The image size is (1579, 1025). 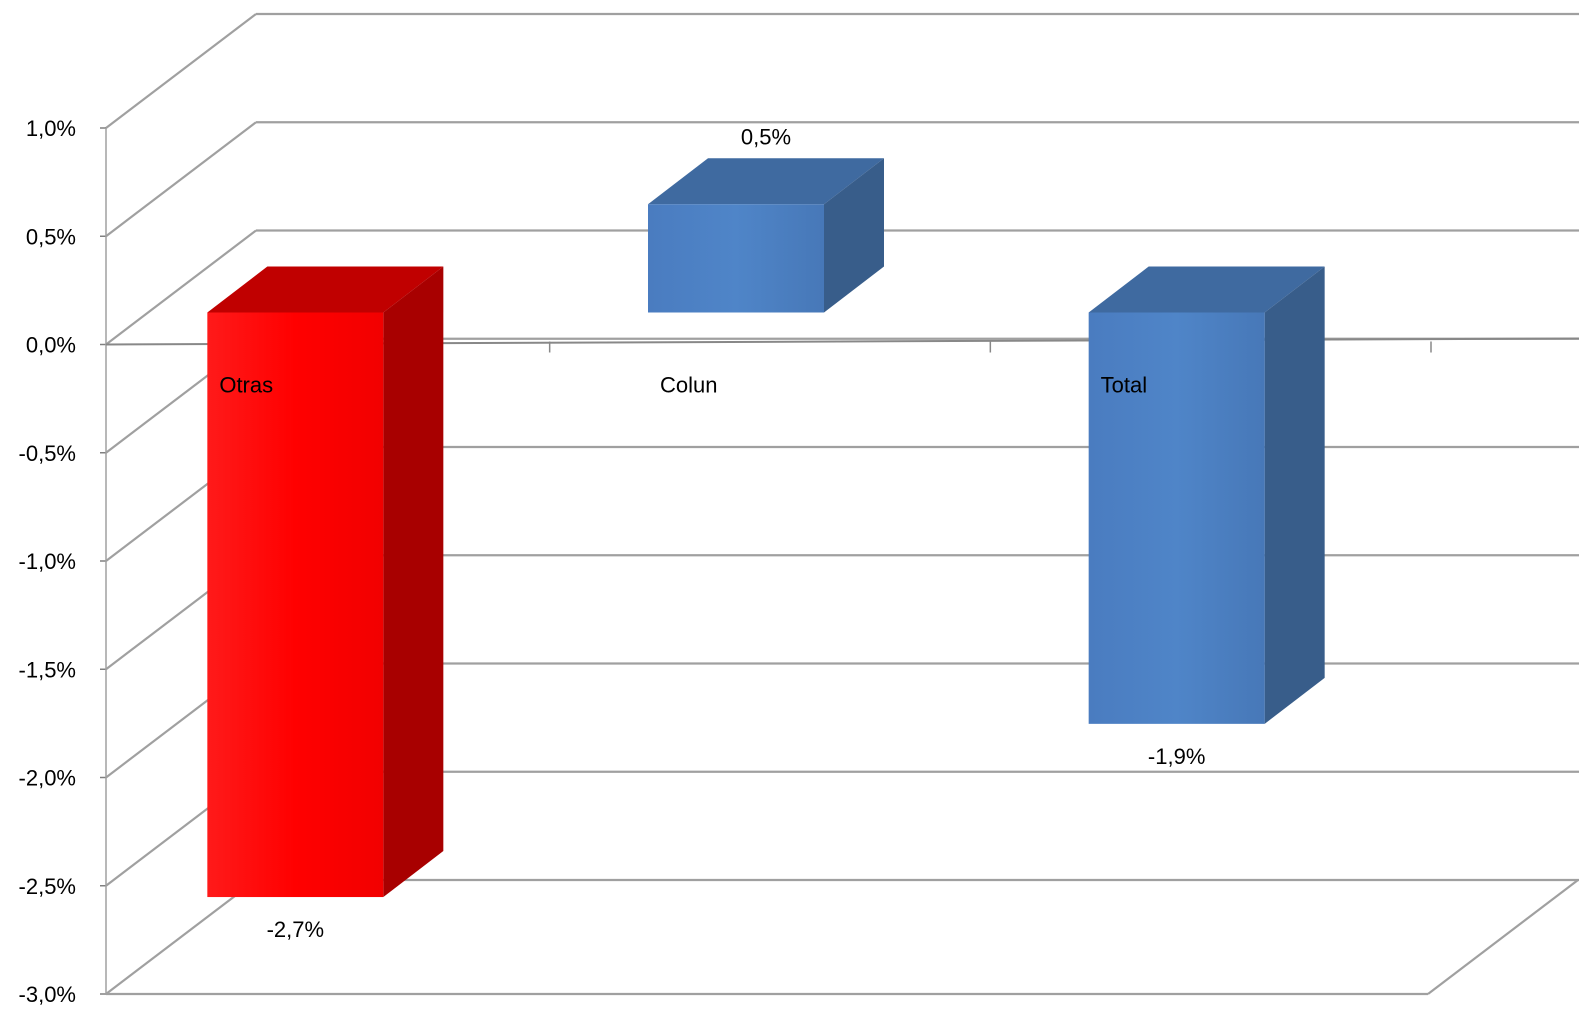 I want to click on data-label: -1,9%, so click(x=1176, y=756).